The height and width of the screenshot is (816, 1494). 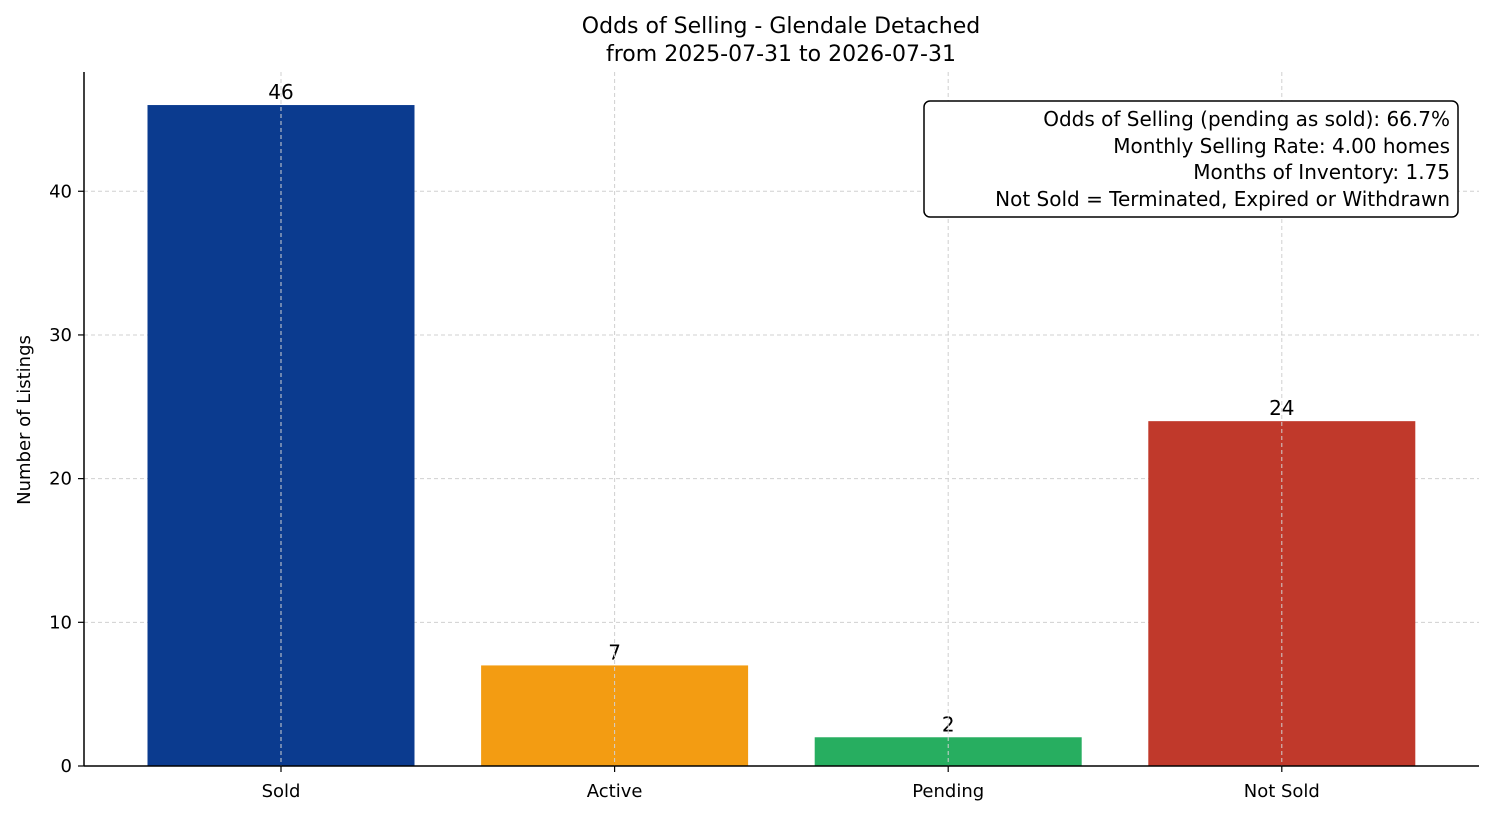 What do you see at coordinates (66, 766) in the screenshot?
I see `y-tick-label: 0` at bounding box center [66, 766].